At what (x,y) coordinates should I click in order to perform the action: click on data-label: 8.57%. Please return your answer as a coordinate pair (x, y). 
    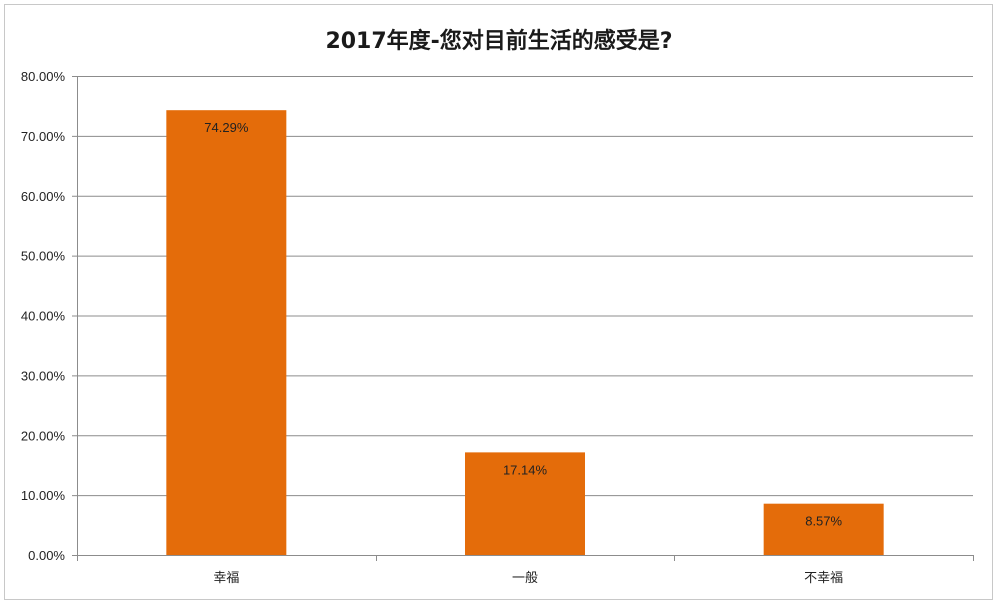
    Looking at the image, I should click on (823, 521).